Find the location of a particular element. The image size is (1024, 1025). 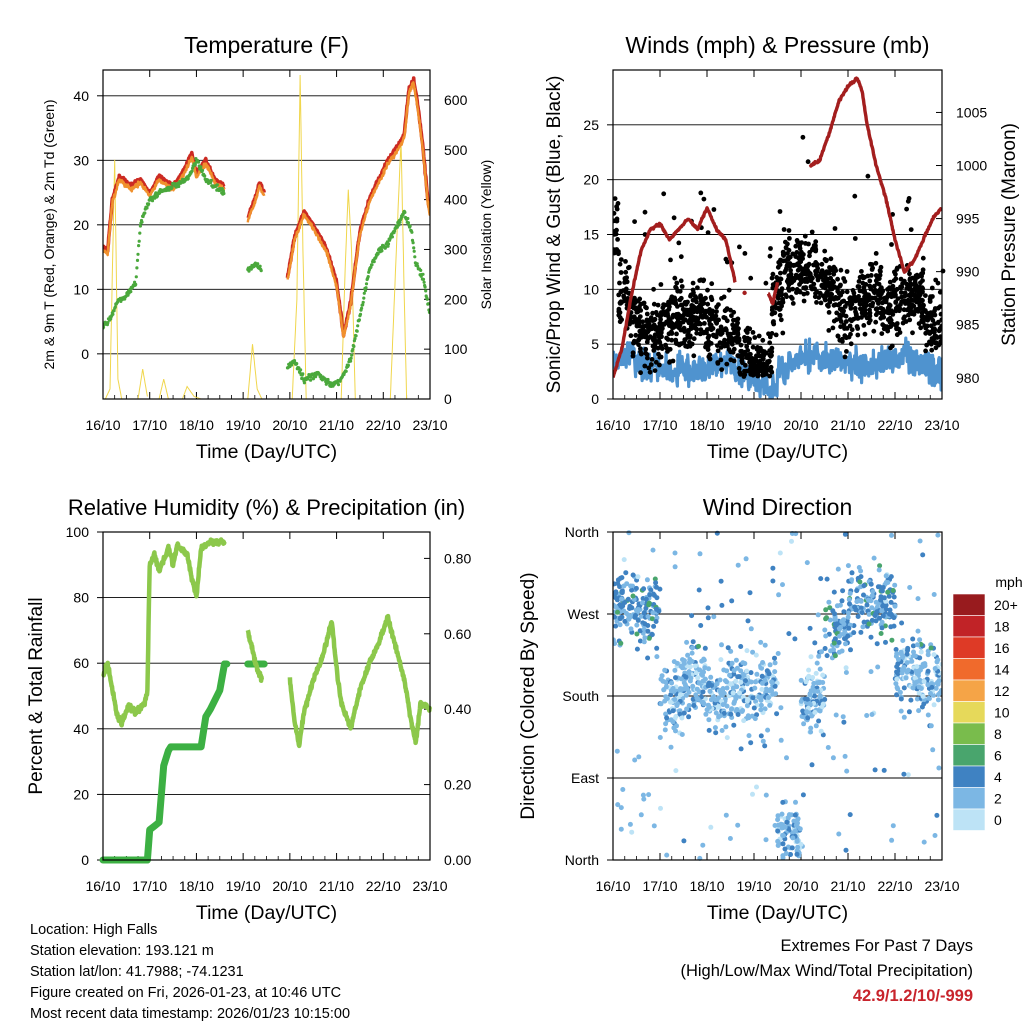

temperature-xtick-label: 22/10 is located at coordinates (383, 425).